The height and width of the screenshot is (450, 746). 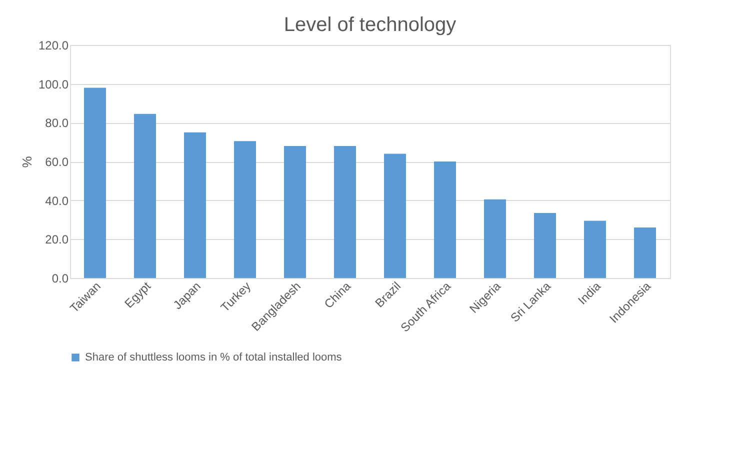 What do you see at coordinates (57, 239) in the screenshot?
I see `y-tick-label: 20.0` at bounding box center [57, 239].